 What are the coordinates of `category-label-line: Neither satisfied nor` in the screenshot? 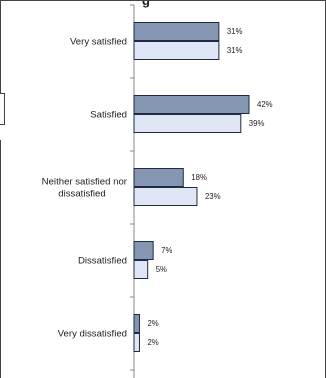 It's located at (85, 182).